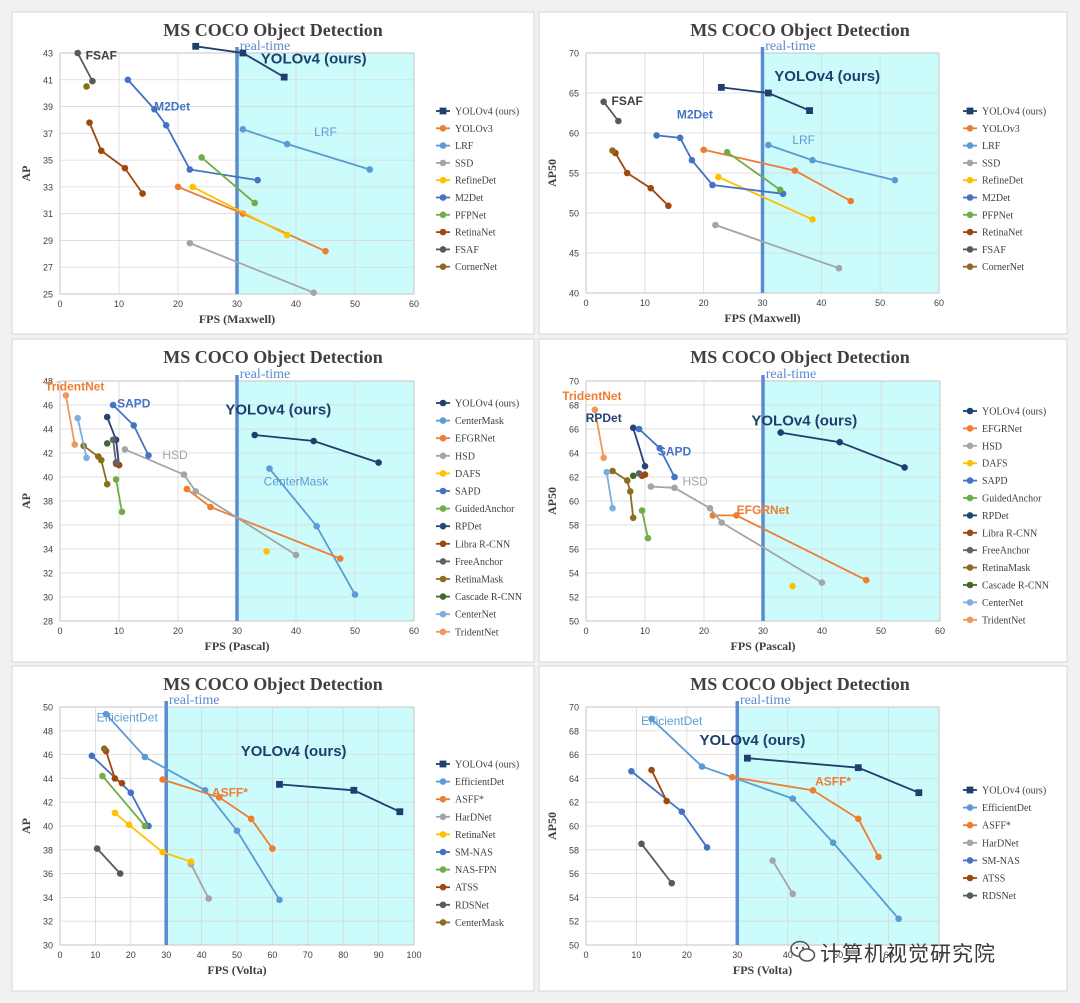  Describe the element at coordinates (475, 509) in the screenshot. I see `legend-item: GuidedAnchor` at that location.